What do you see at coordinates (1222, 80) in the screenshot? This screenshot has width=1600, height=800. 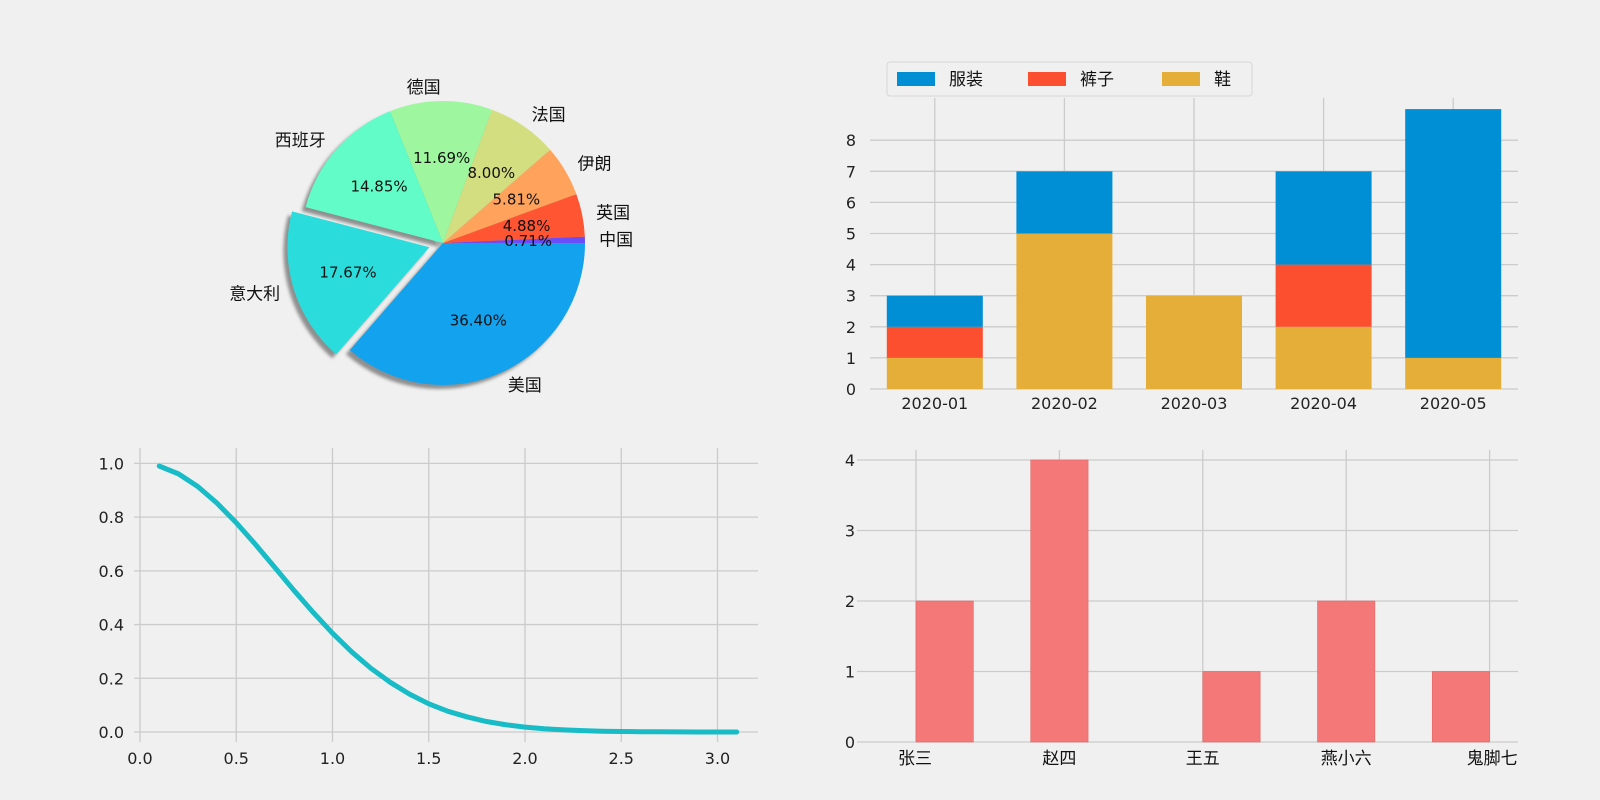 I see `legend-label: 鞋` at bounding box center [1222, 80].